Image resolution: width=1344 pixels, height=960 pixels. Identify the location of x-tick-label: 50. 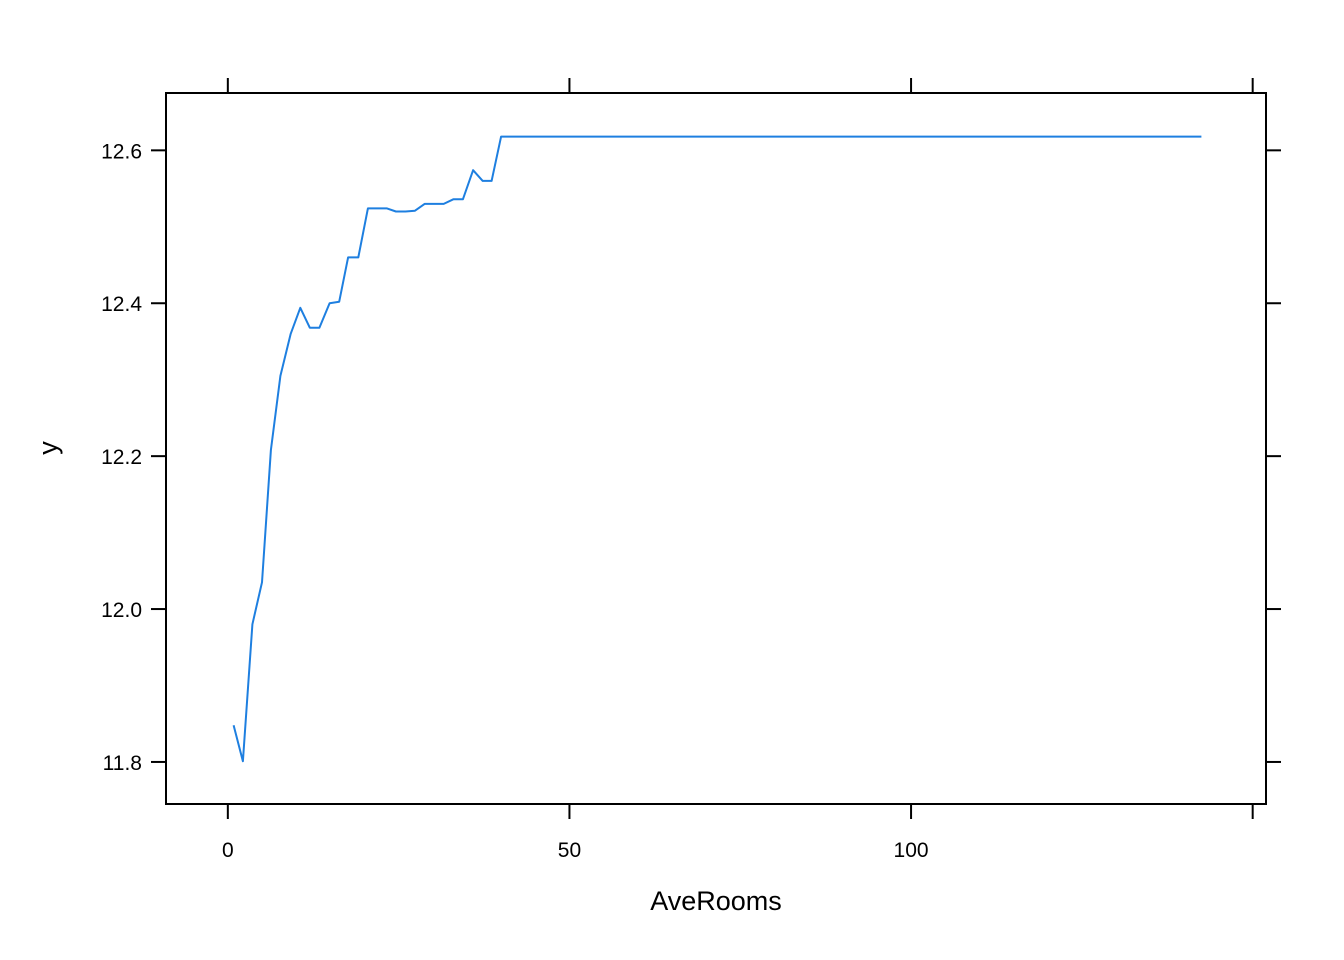
(569, 850).